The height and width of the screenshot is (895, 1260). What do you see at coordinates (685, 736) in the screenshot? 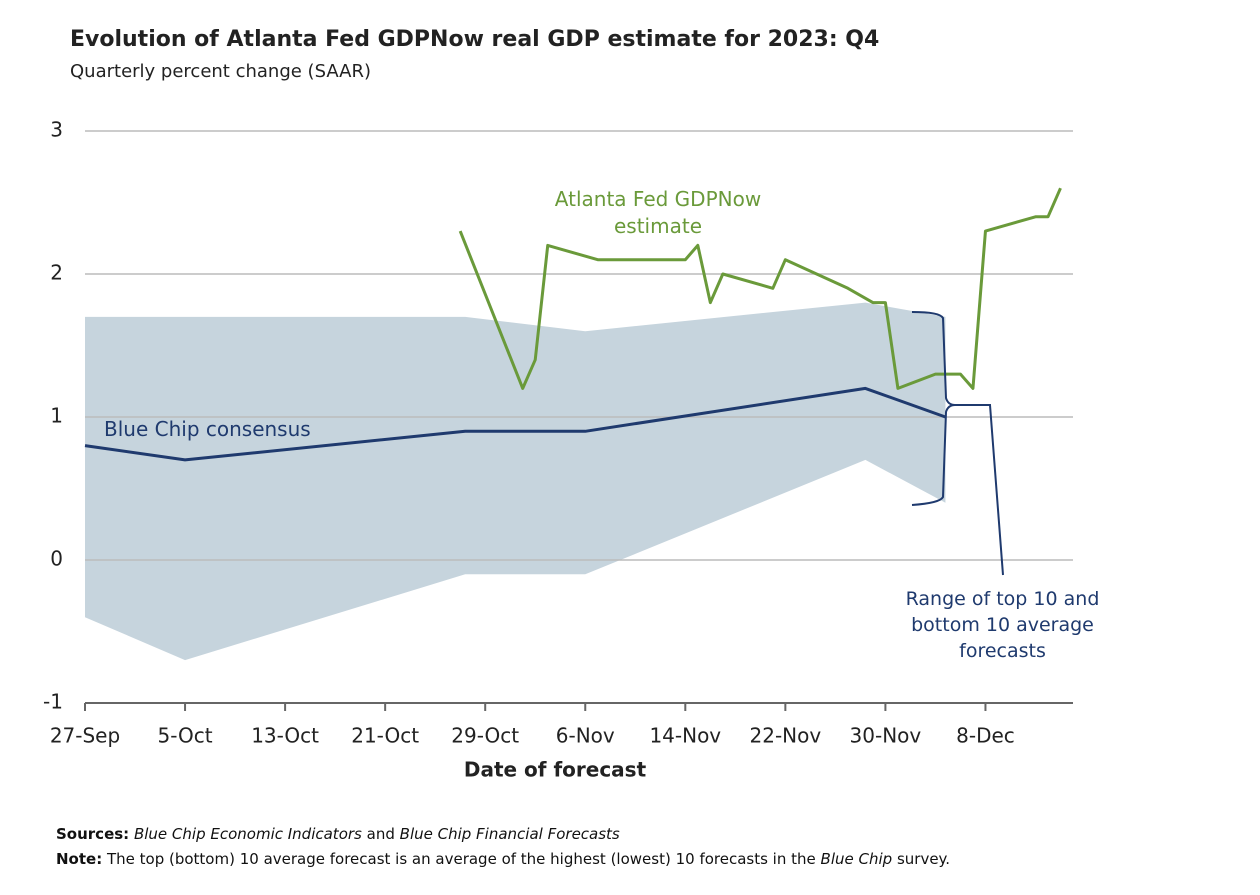
I see `x-tick-label: 14-Nov` at bounding box center [685, 736].